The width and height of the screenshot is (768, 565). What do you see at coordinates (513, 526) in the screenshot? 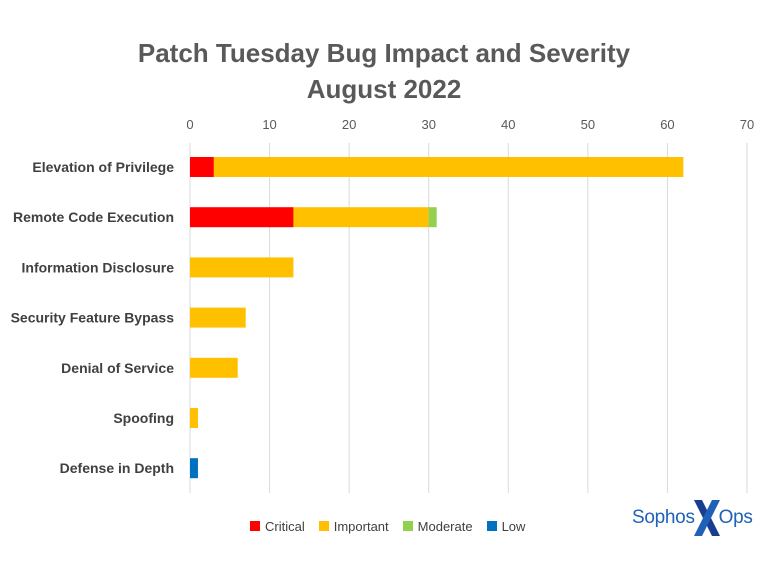
I see `legend-label: Low` at bounding box center [513, 526].